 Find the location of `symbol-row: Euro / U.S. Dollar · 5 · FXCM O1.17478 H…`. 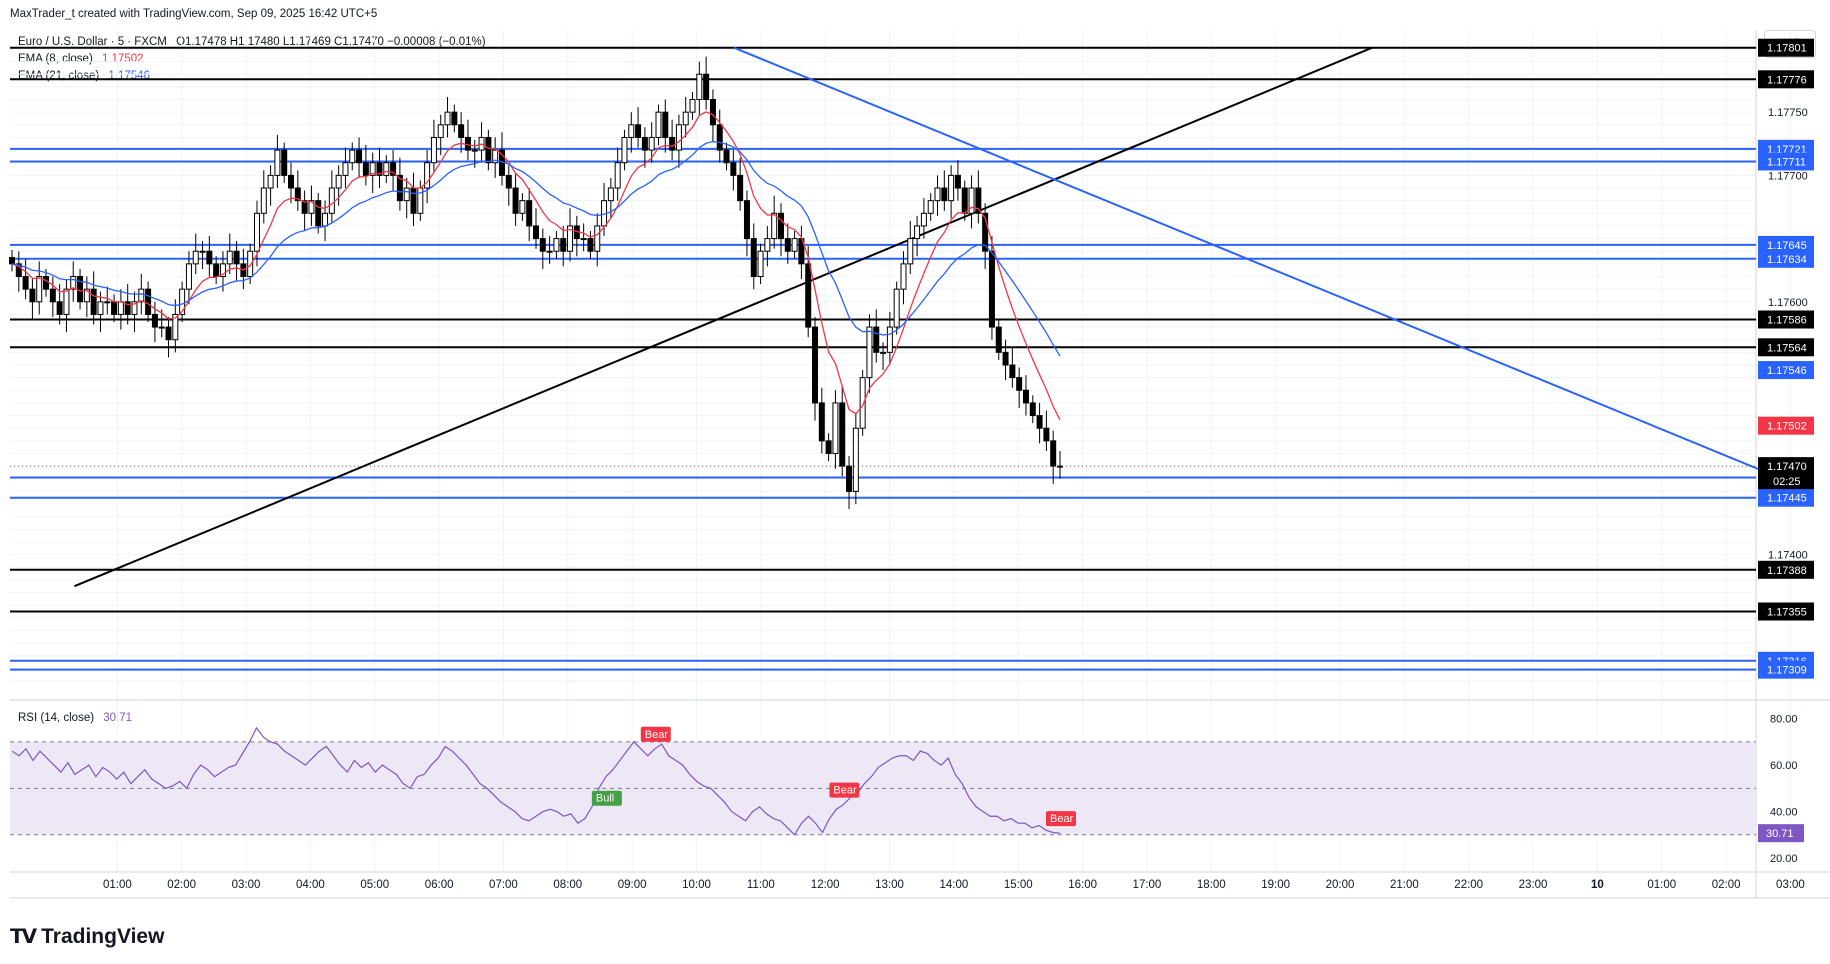

symbol-row: Euro / U.S. Dollar · 5 · FXCM O1.17478 H… is located at coordinates (255, 42).